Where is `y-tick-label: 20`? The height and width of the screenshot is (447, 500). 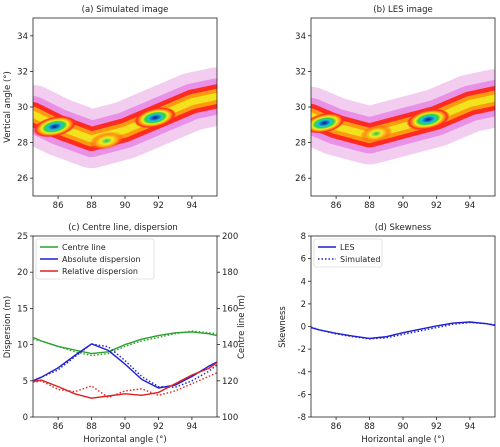 y-tick-label: 20 is located at coordinates (22, 273).